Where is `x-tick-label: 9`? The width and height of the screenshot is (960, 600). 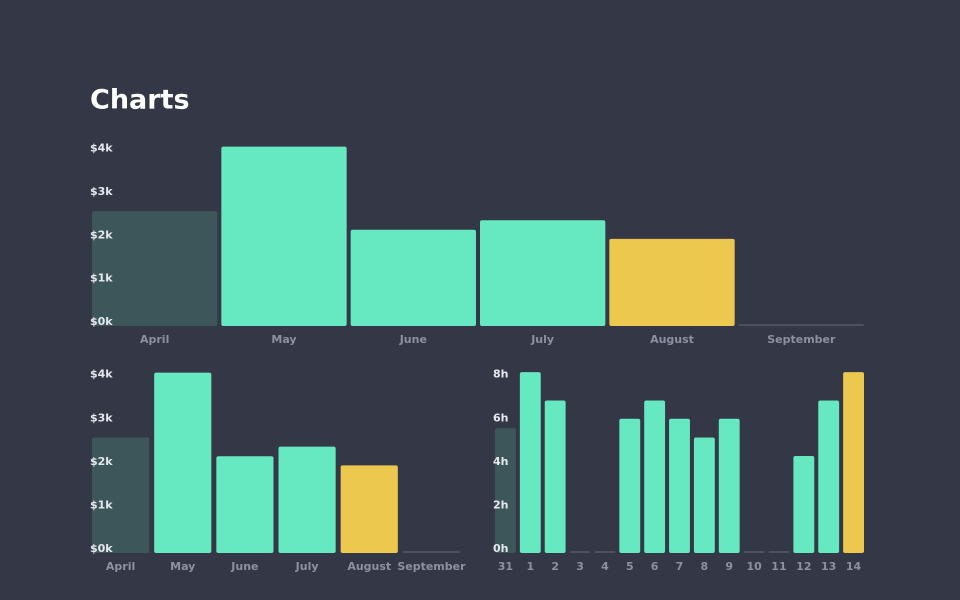
x-tick-label: 9 is located at coordinates (729, 566).